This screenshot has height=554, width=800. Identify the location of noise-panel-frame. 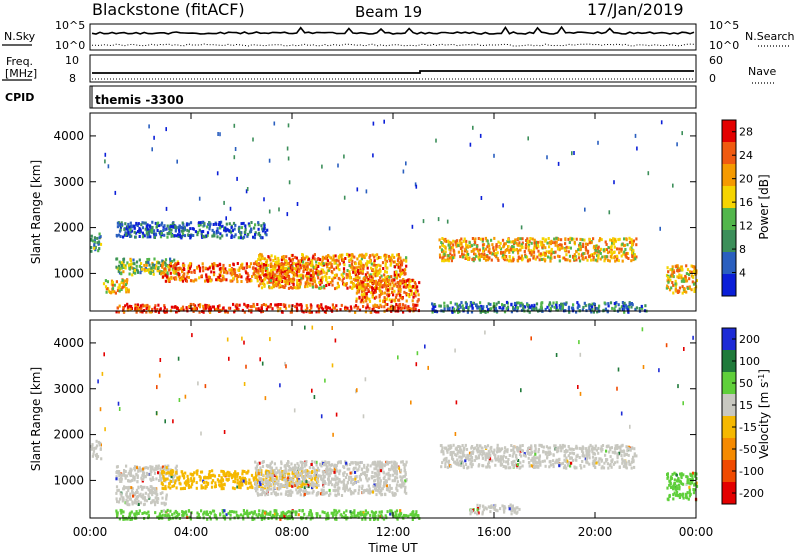
(393, 37).